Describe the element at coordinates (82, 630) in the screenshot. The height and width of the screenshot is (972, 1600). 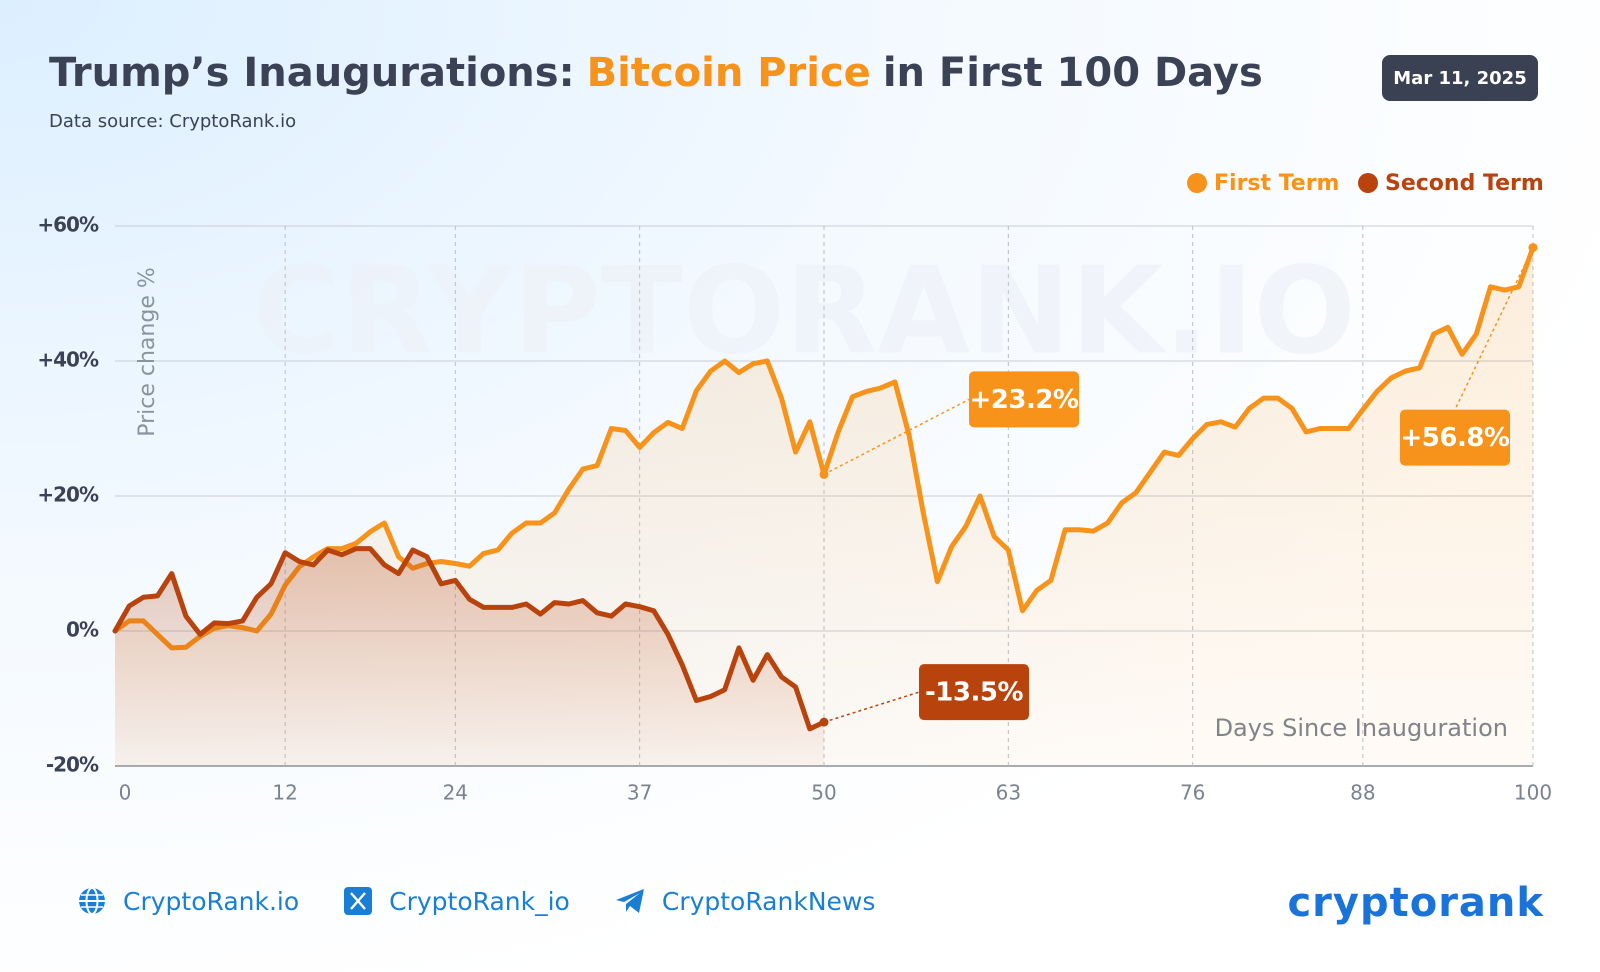
I see `y-tick-label: 0%` at that location.